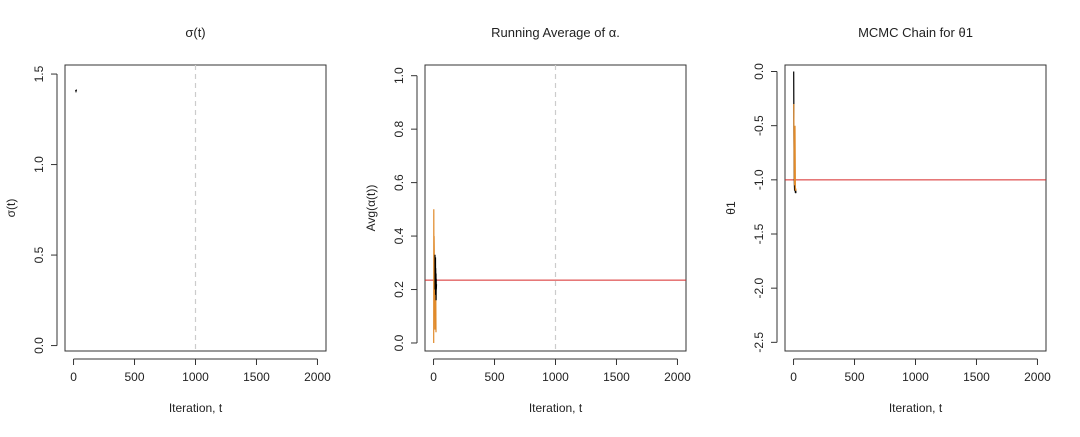 This screenshot has height=437, width=1080. I want to click on y-axis-label-3: θ1, so click(731, 208).